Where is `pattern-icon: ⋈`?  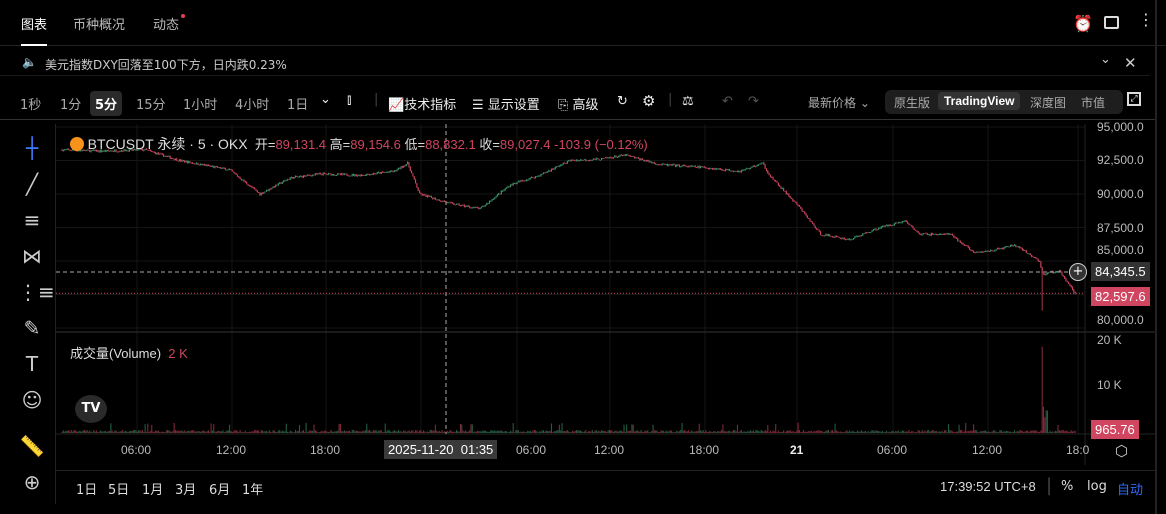 pattern-icon: ⋈ is located at coordinates (32, 256).